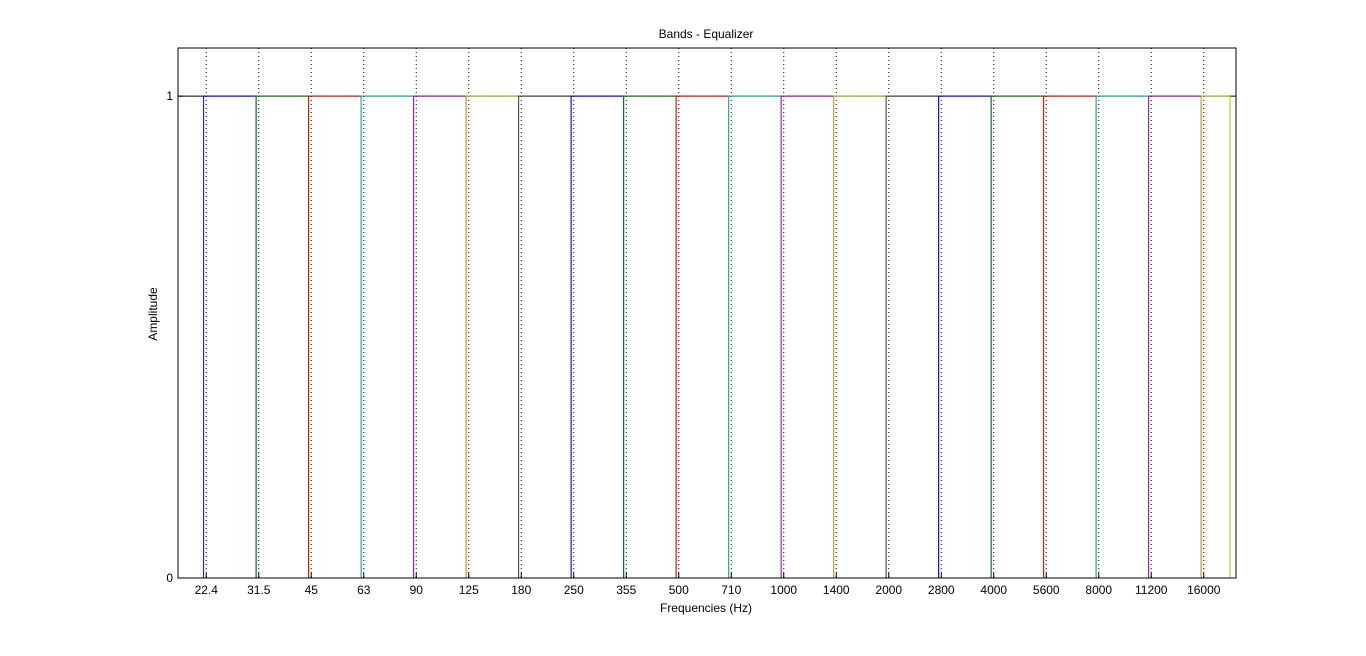 The image size is (1366, 656). What do you see at coordinates (783, 590) in the screenshot?
I see `x-tick-label: 1000` at bounding box center [783, 590].